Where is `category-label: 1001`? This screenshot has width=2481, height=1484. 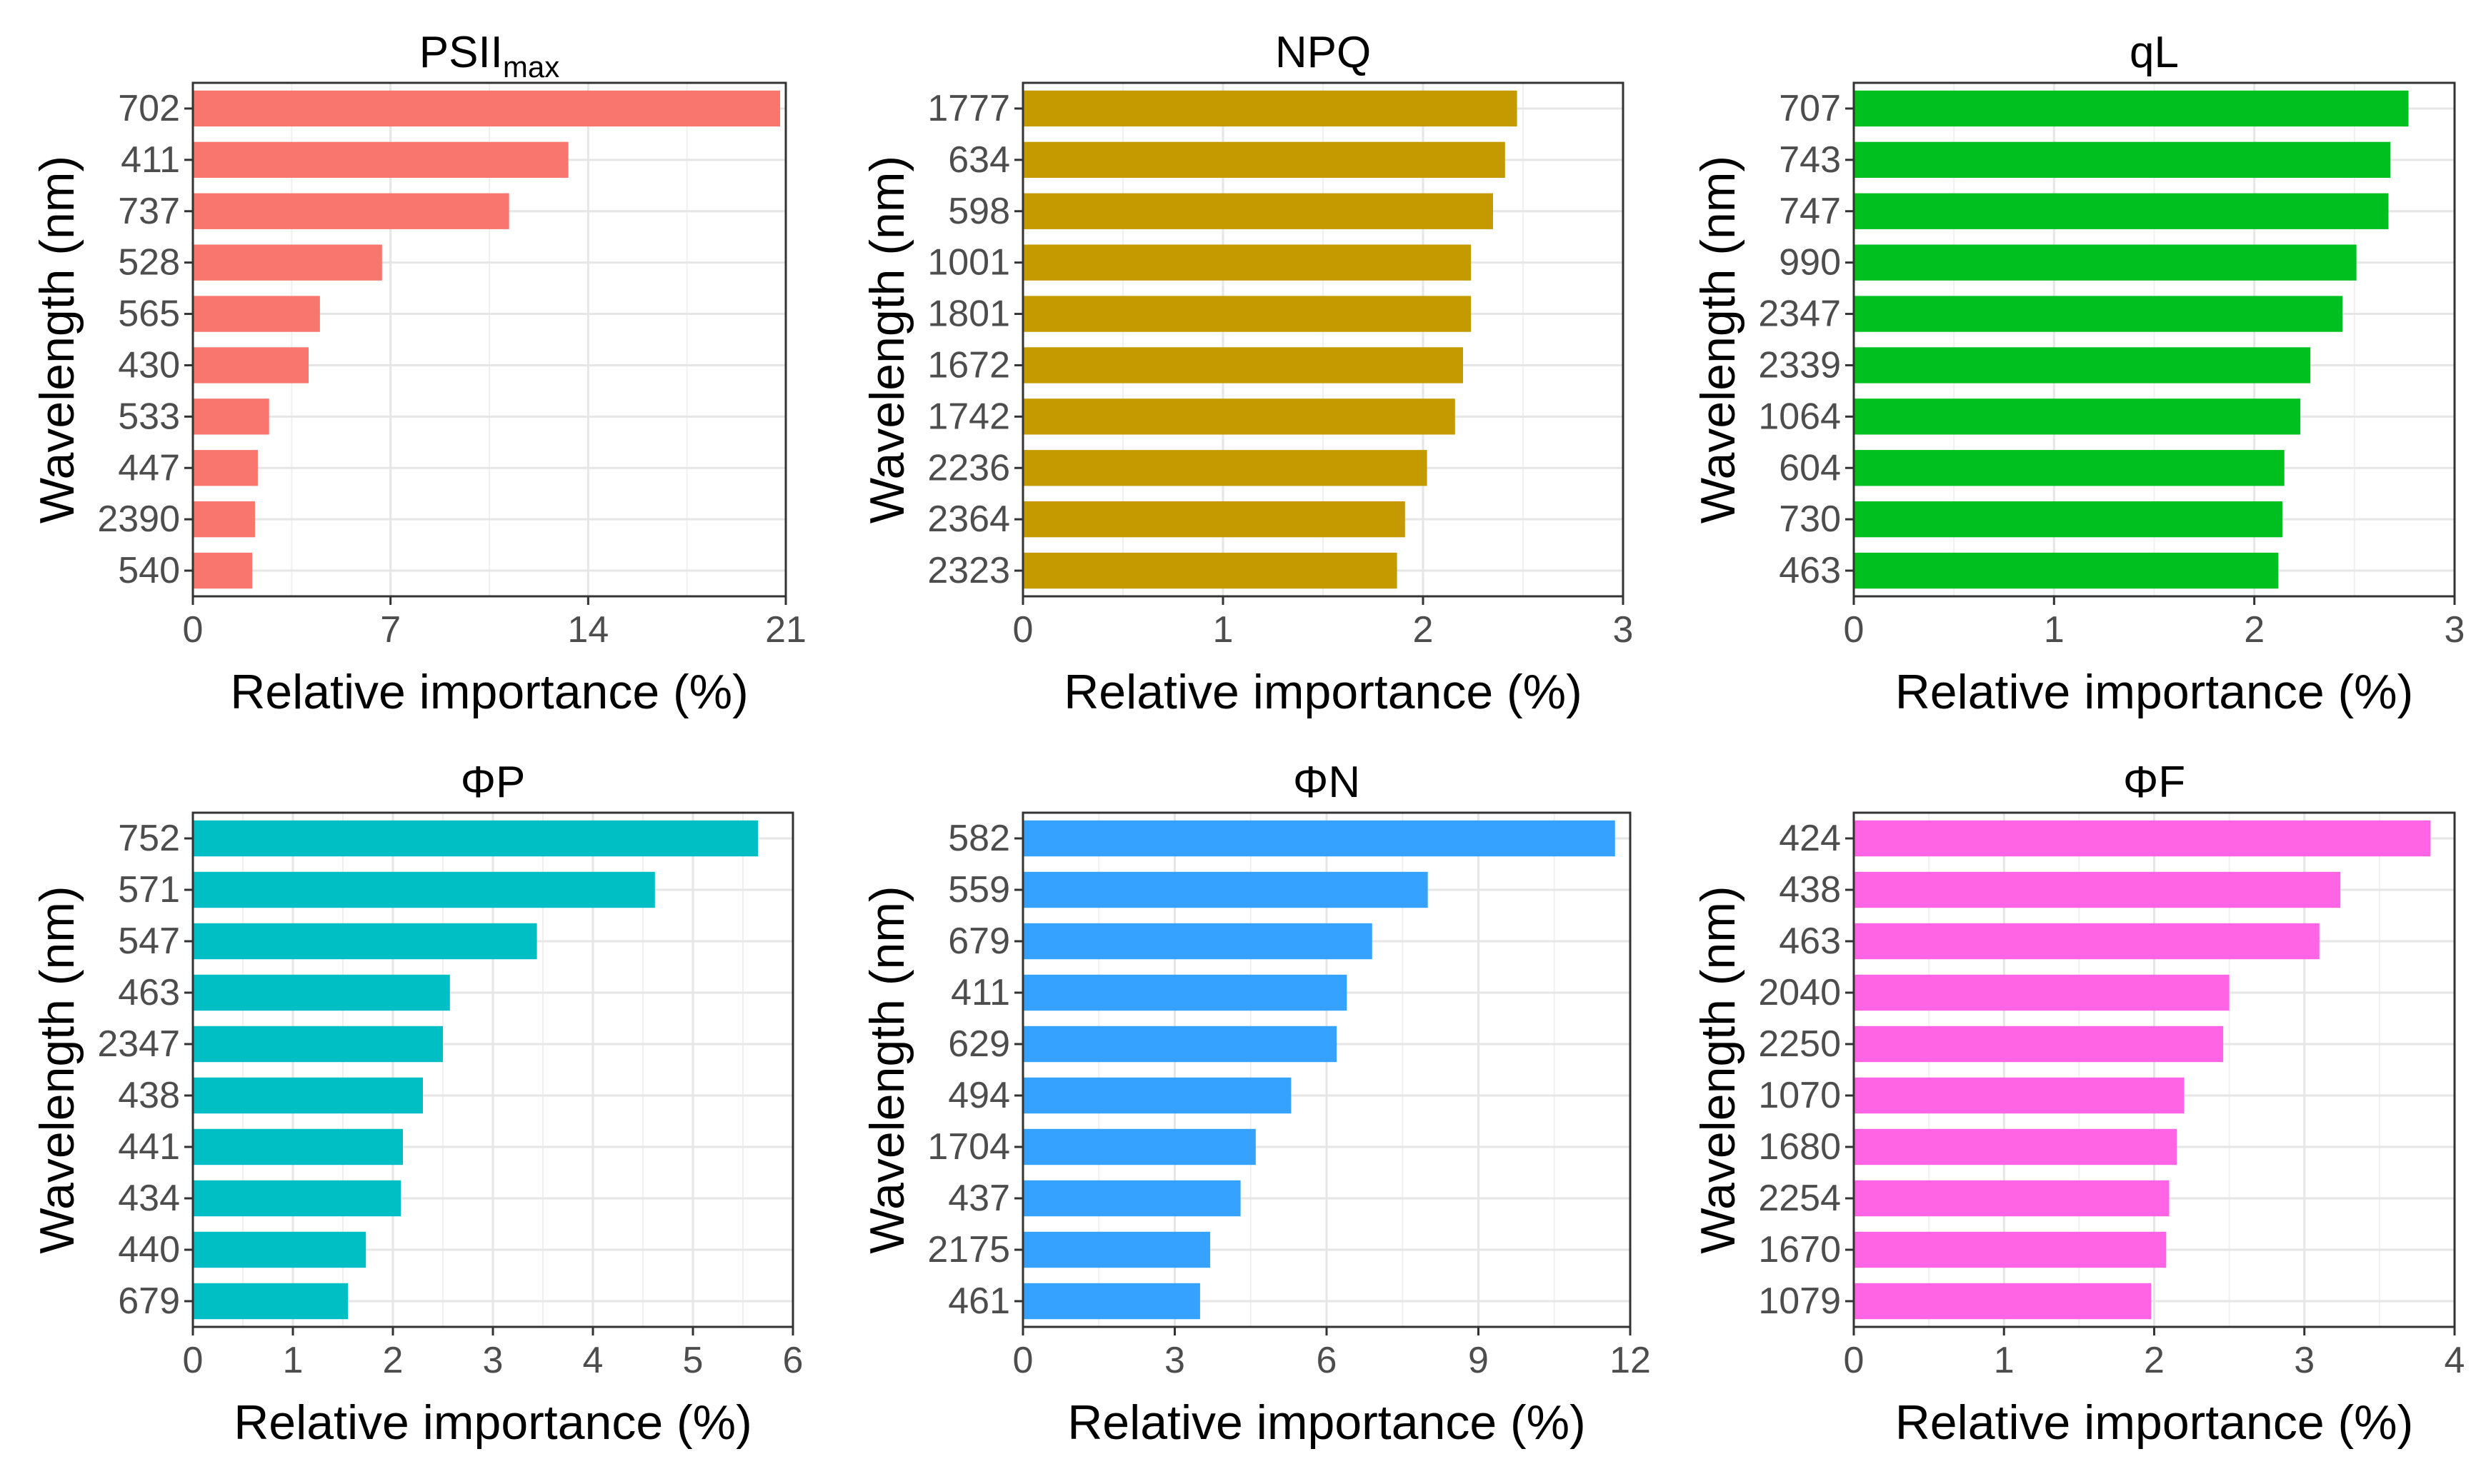
category-label: 1001 is located at coordinates (969, 263).